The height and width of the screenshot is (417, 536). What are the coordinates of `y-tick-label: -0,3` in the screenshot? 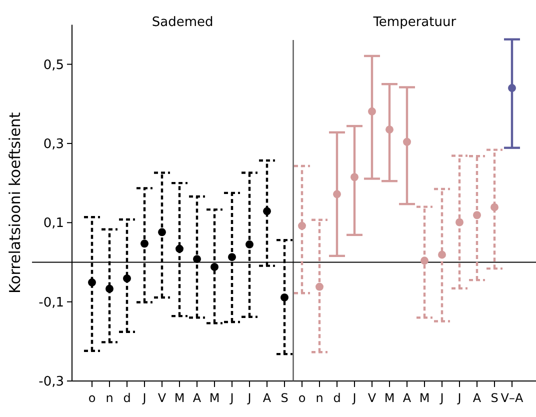 It's located at (51, 382).